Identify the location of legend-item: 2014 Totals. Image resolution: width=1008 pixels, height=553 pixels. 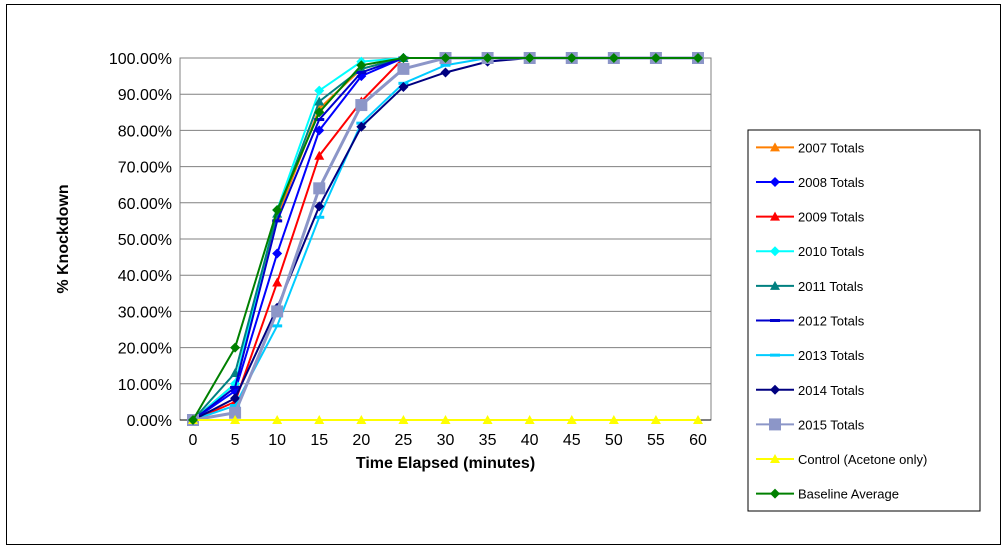
(810, 390).